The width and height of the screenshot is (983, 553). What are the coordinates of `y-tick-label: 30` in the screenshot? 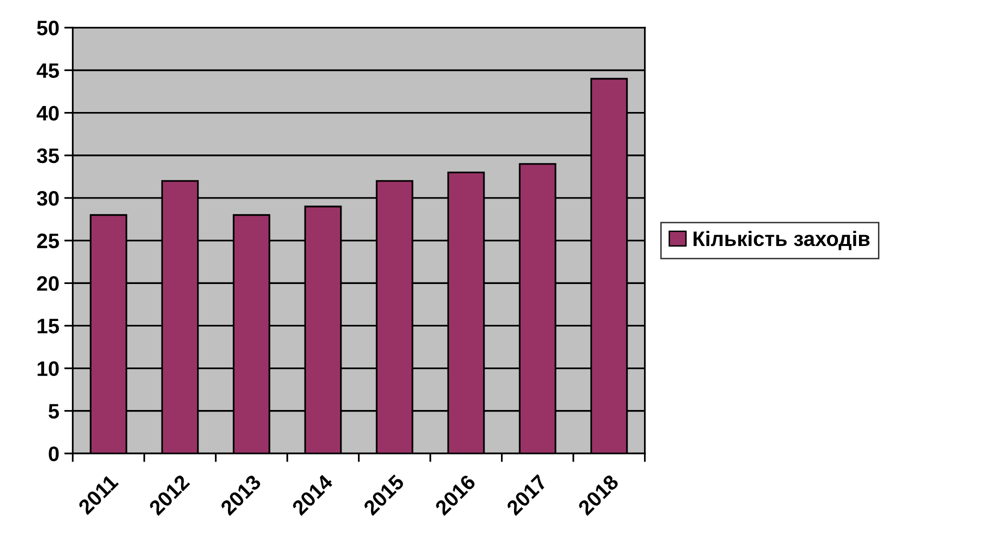 It's located at (47, 198).